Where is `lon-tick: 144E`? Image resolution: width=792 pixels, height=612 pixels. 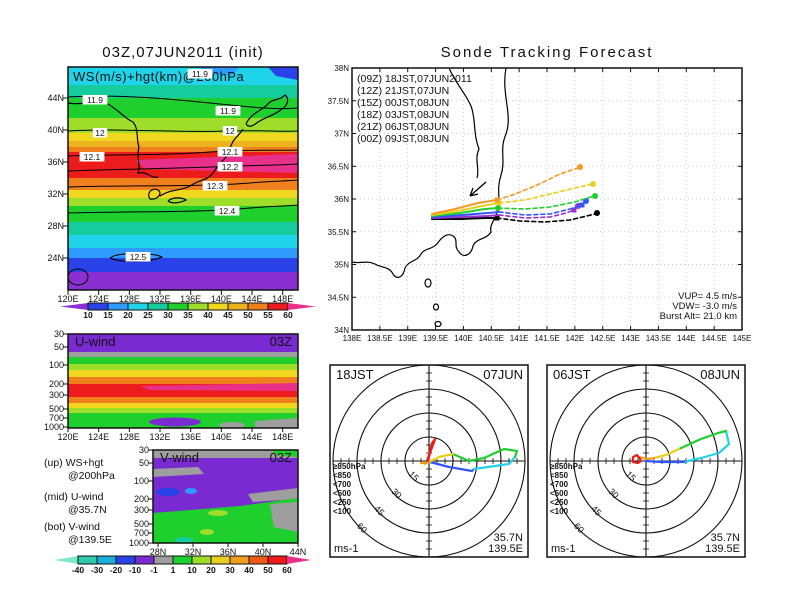
lon-tick: 144E is located at coordinates (252, 437).